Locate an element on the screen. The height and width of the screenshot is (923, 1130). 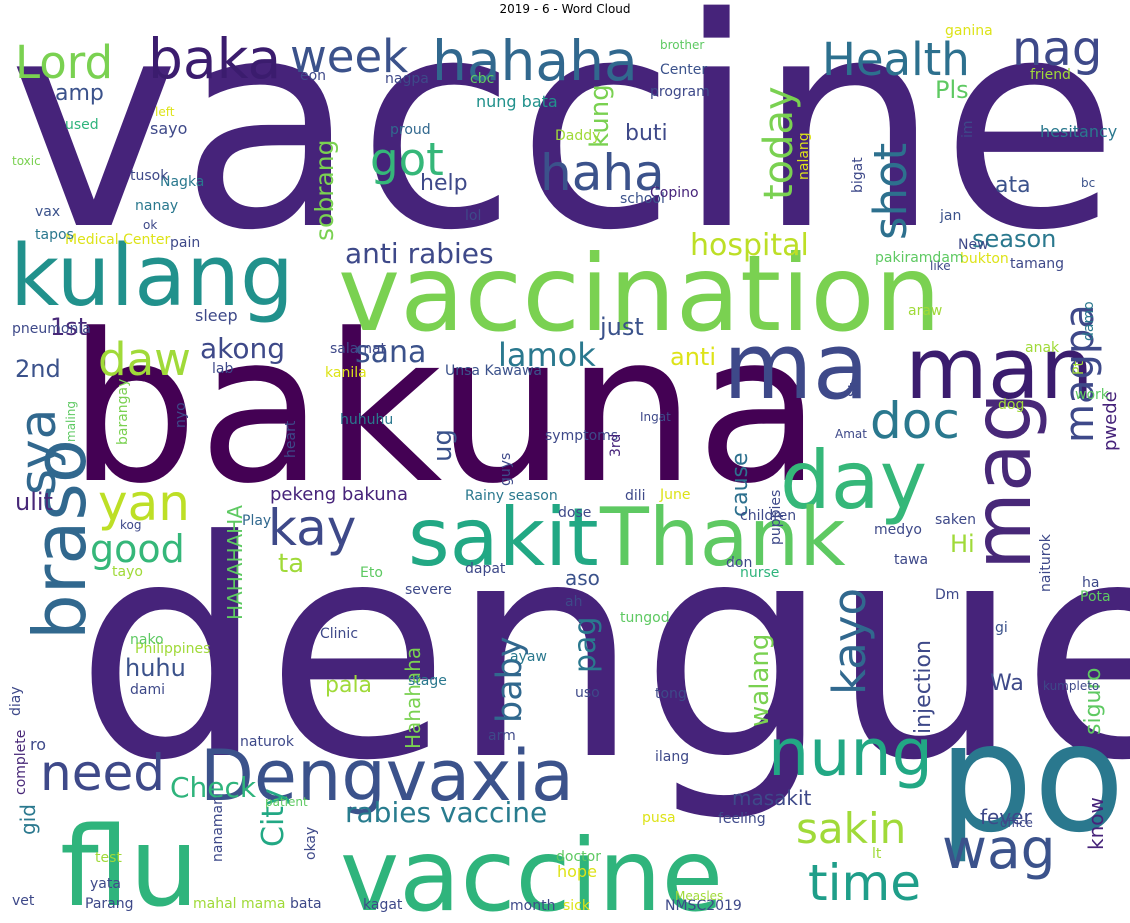
word-2nd-69: 2nd is located at coordinates (38, 369).